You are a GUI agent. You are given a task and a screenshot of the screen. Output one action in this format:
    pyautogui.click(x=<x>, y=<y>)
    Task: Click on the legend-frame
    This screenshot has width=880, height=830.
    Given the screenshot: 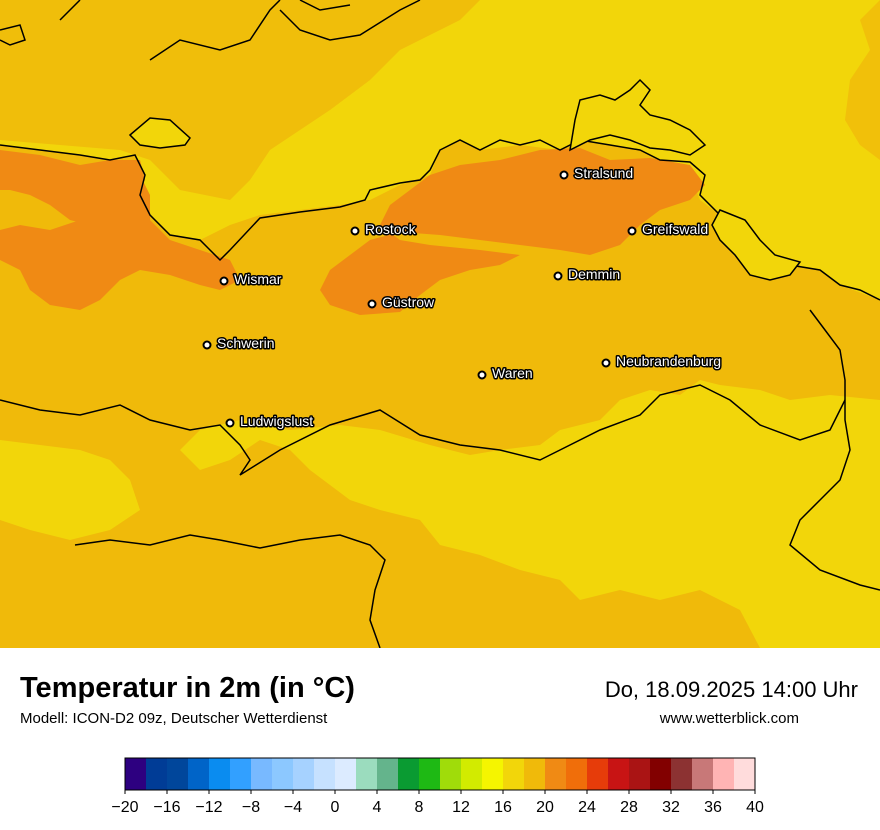 What is the action you would take?
    pyautogui.click(x=440, y=774)
    